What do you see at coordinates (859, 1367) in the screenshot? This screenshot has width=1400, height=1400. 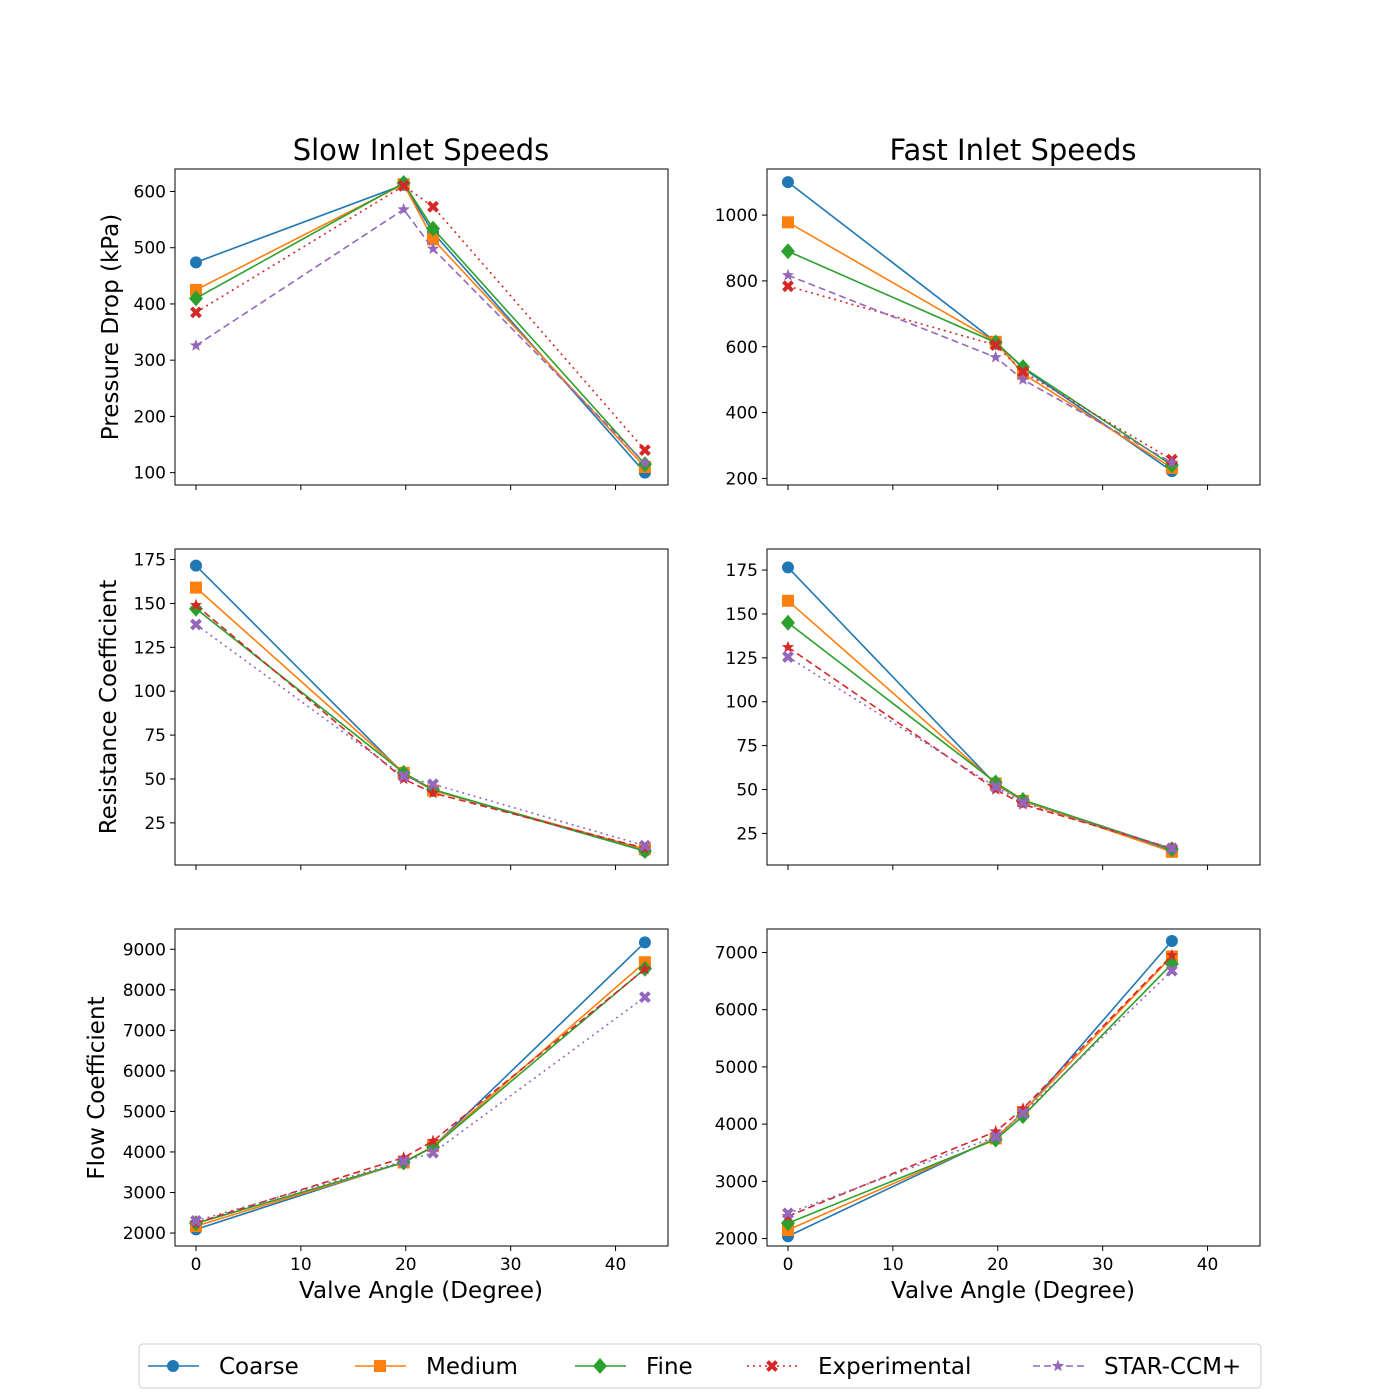 I see `legend-entry-experimental: Experimental` at bounding box center [859, 1367].